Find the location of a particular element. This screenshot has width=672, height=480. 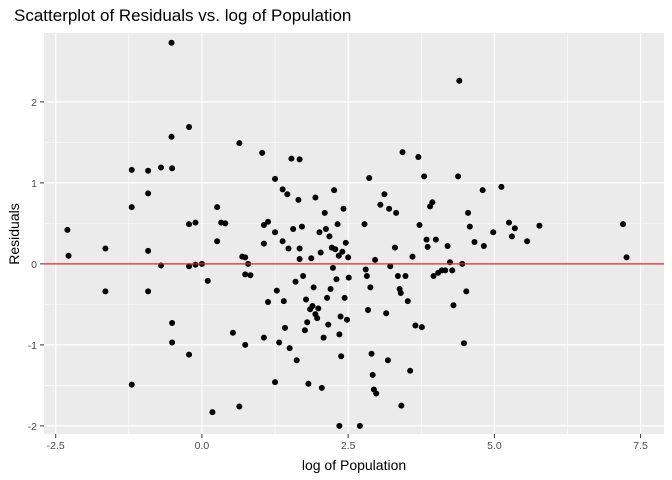

y-tick-label: 2 is located at coordinates (34, 103).